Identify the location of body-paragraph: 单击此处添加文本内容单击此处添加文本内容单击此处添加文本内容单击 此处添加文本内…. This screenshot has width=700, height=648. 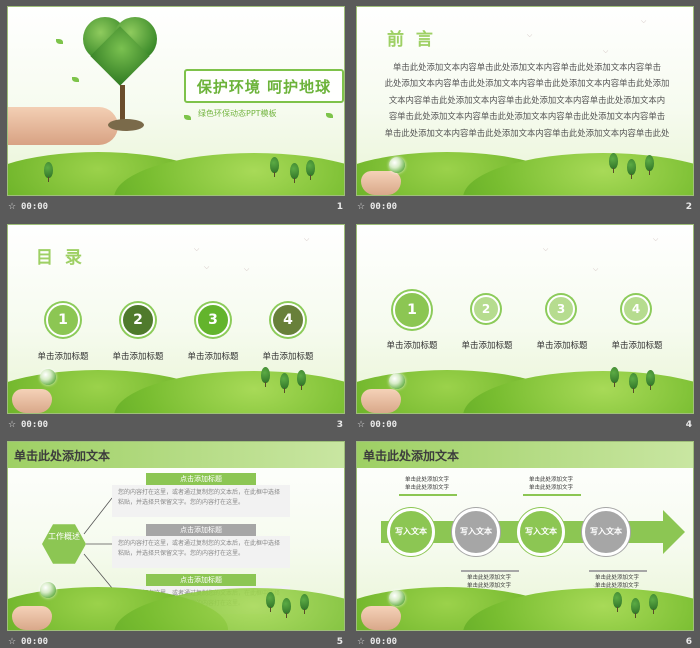
(527, 100).